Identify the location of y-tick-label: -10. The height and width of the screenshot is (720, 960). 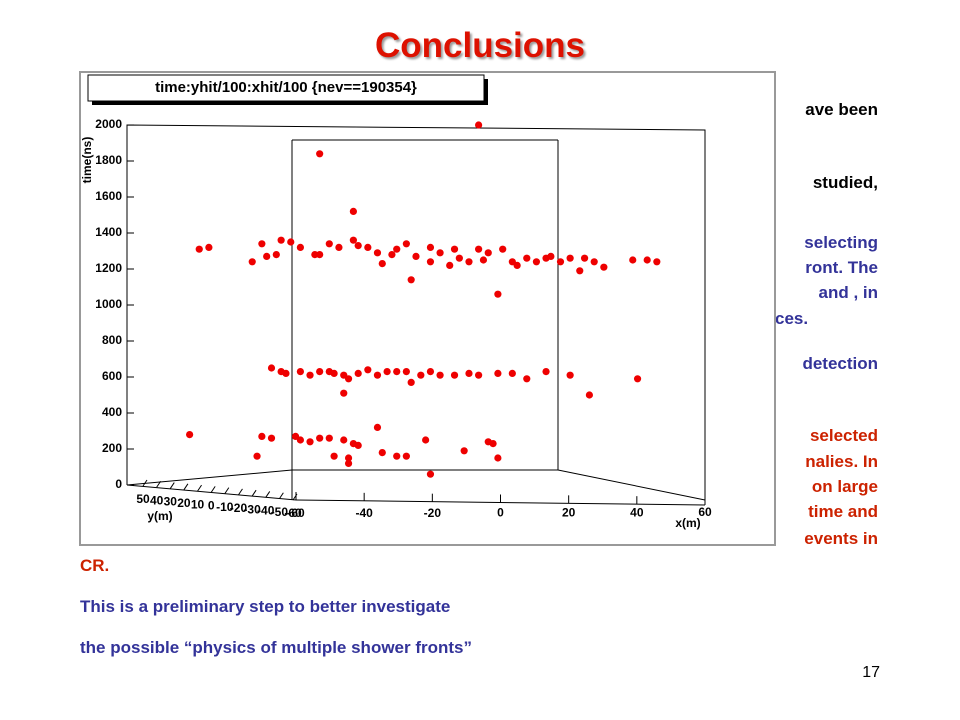
(225, 507).